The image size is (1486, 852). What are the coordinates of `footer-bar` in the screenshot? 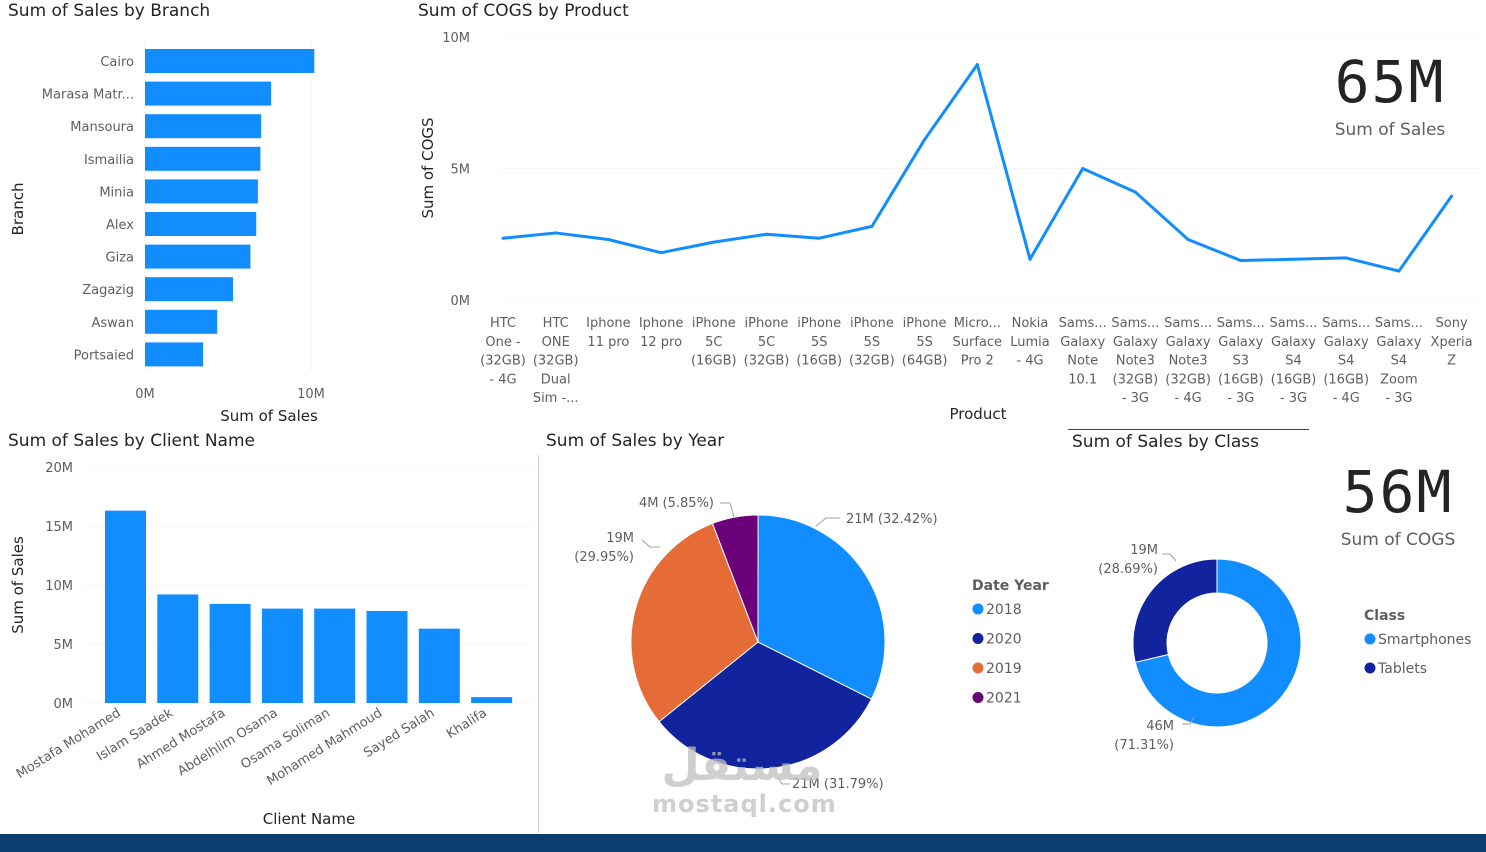 It's located at (743, 843).